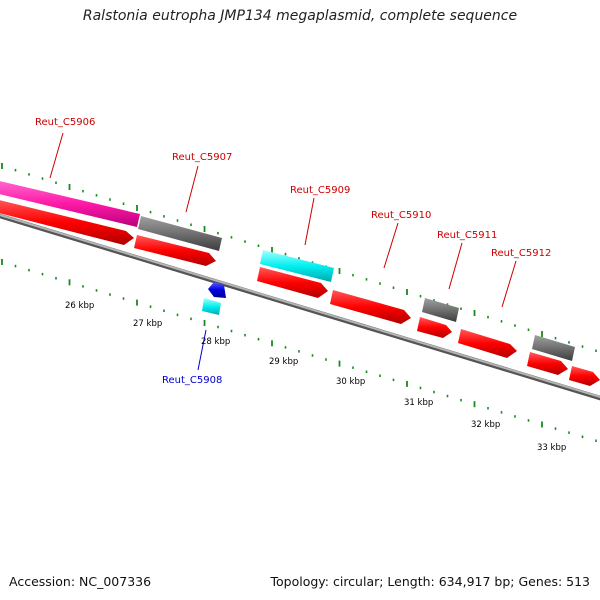 The width and height of the screenshot is (600, 600). I want to click on kbp-label: 27 kbp, so click(147, 324).